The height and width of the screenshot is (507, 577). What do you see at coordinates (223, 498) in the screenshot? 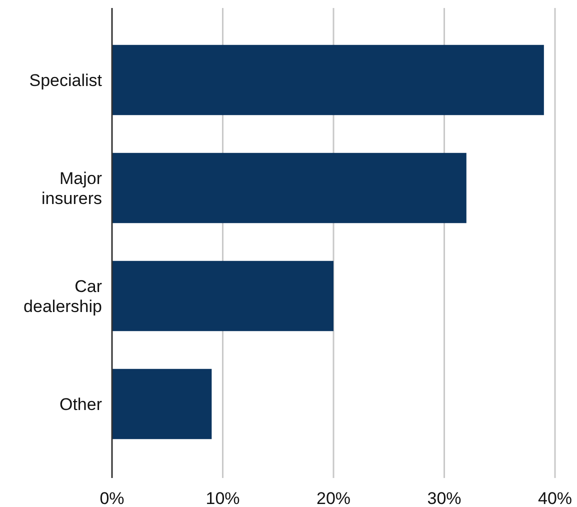
I see `x-tick-label: 10%` at bounding box center [223, 498].